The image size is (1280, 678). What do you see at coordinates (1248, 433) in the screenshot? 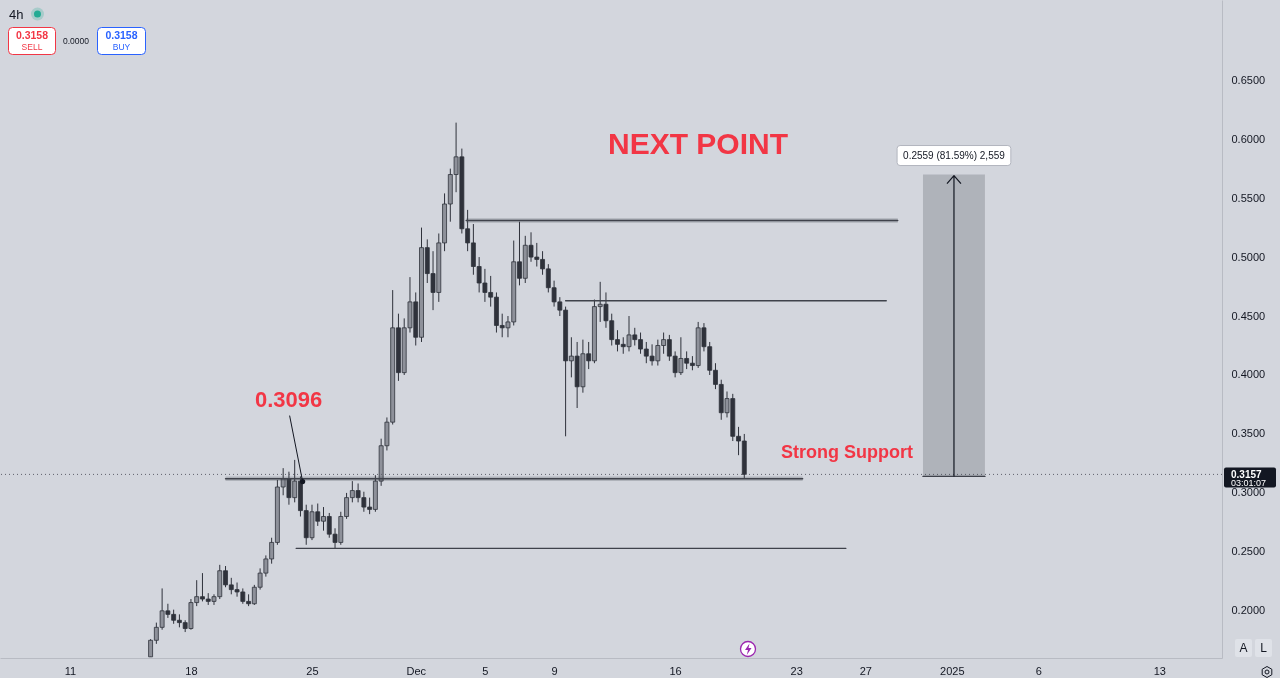
I see `y-tick-label: 0.3500` at bounding box center [1248, 433].